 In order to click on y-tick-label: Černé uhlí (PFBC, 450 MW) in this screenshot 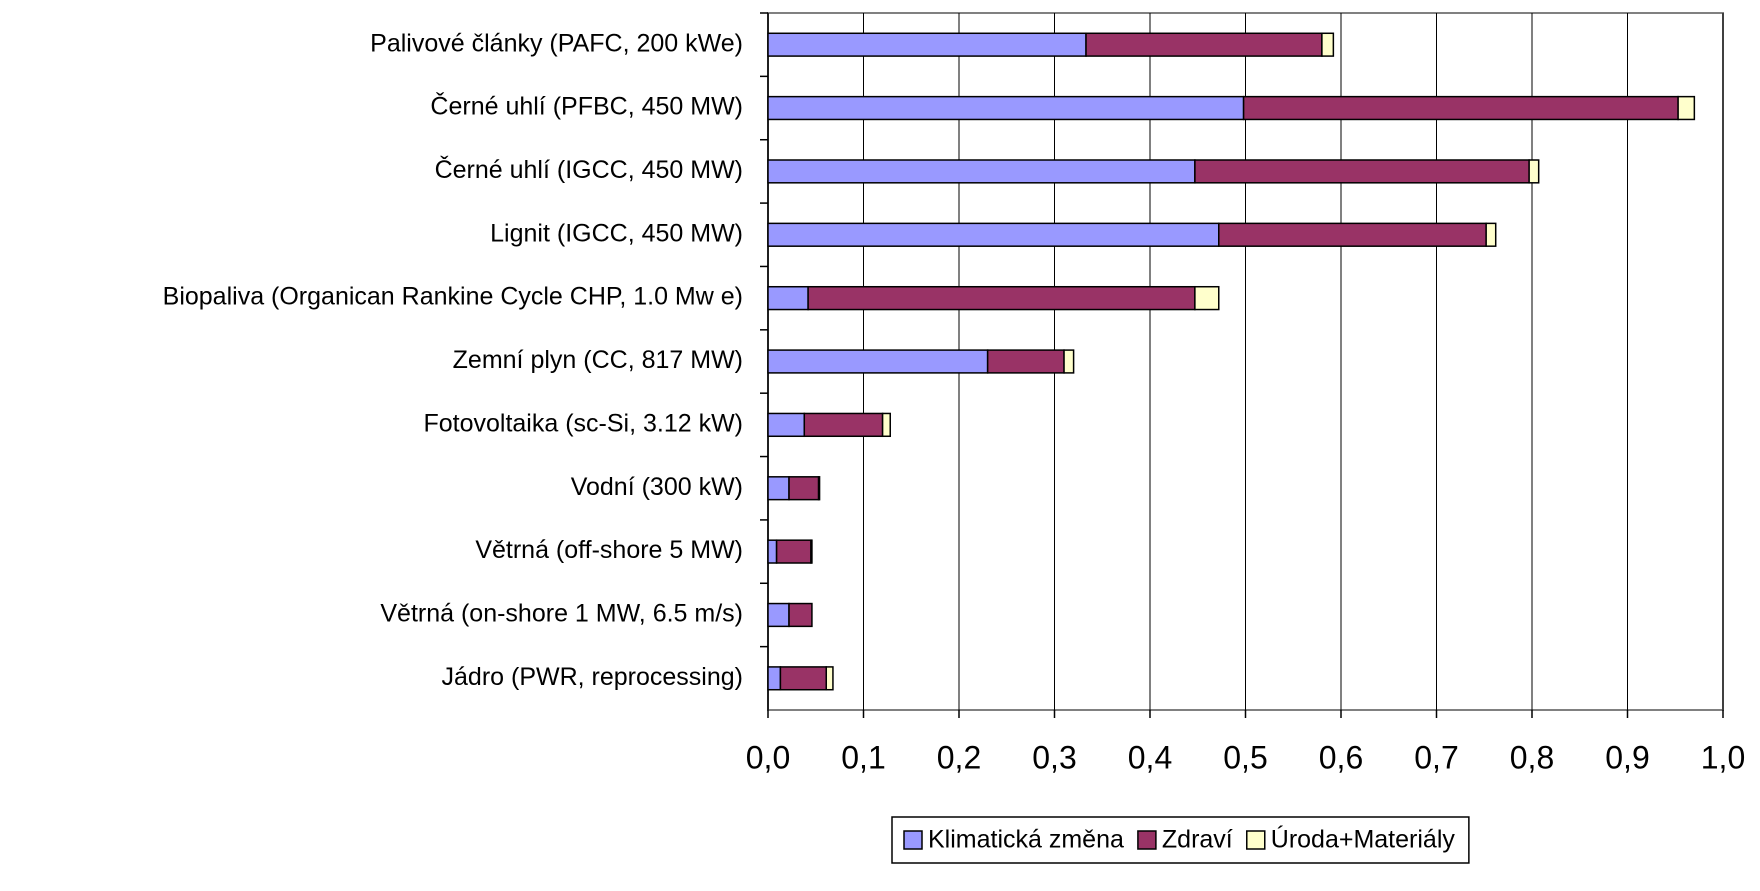, I will do `click(586, 106)`.